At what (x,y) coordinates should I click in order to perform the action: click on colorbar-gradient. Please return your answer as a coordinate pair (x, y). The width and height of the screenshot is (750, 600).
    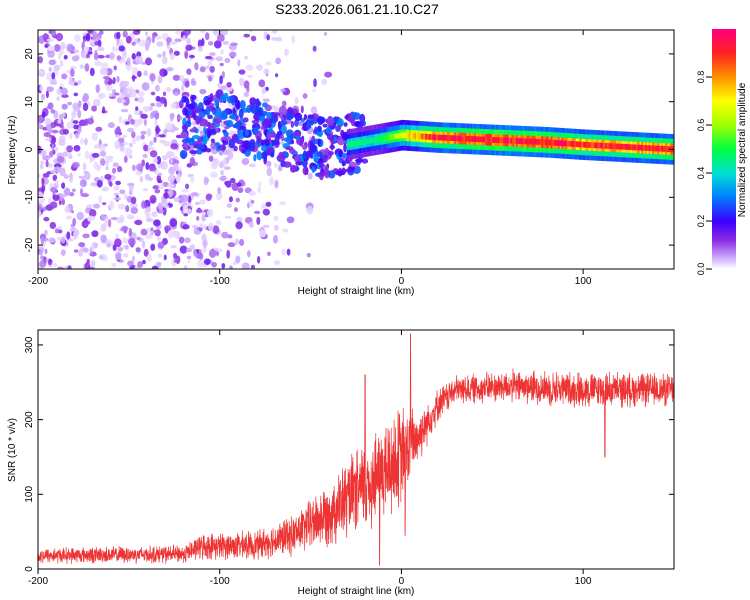
    Looking at the image, I should click on (724, 149).